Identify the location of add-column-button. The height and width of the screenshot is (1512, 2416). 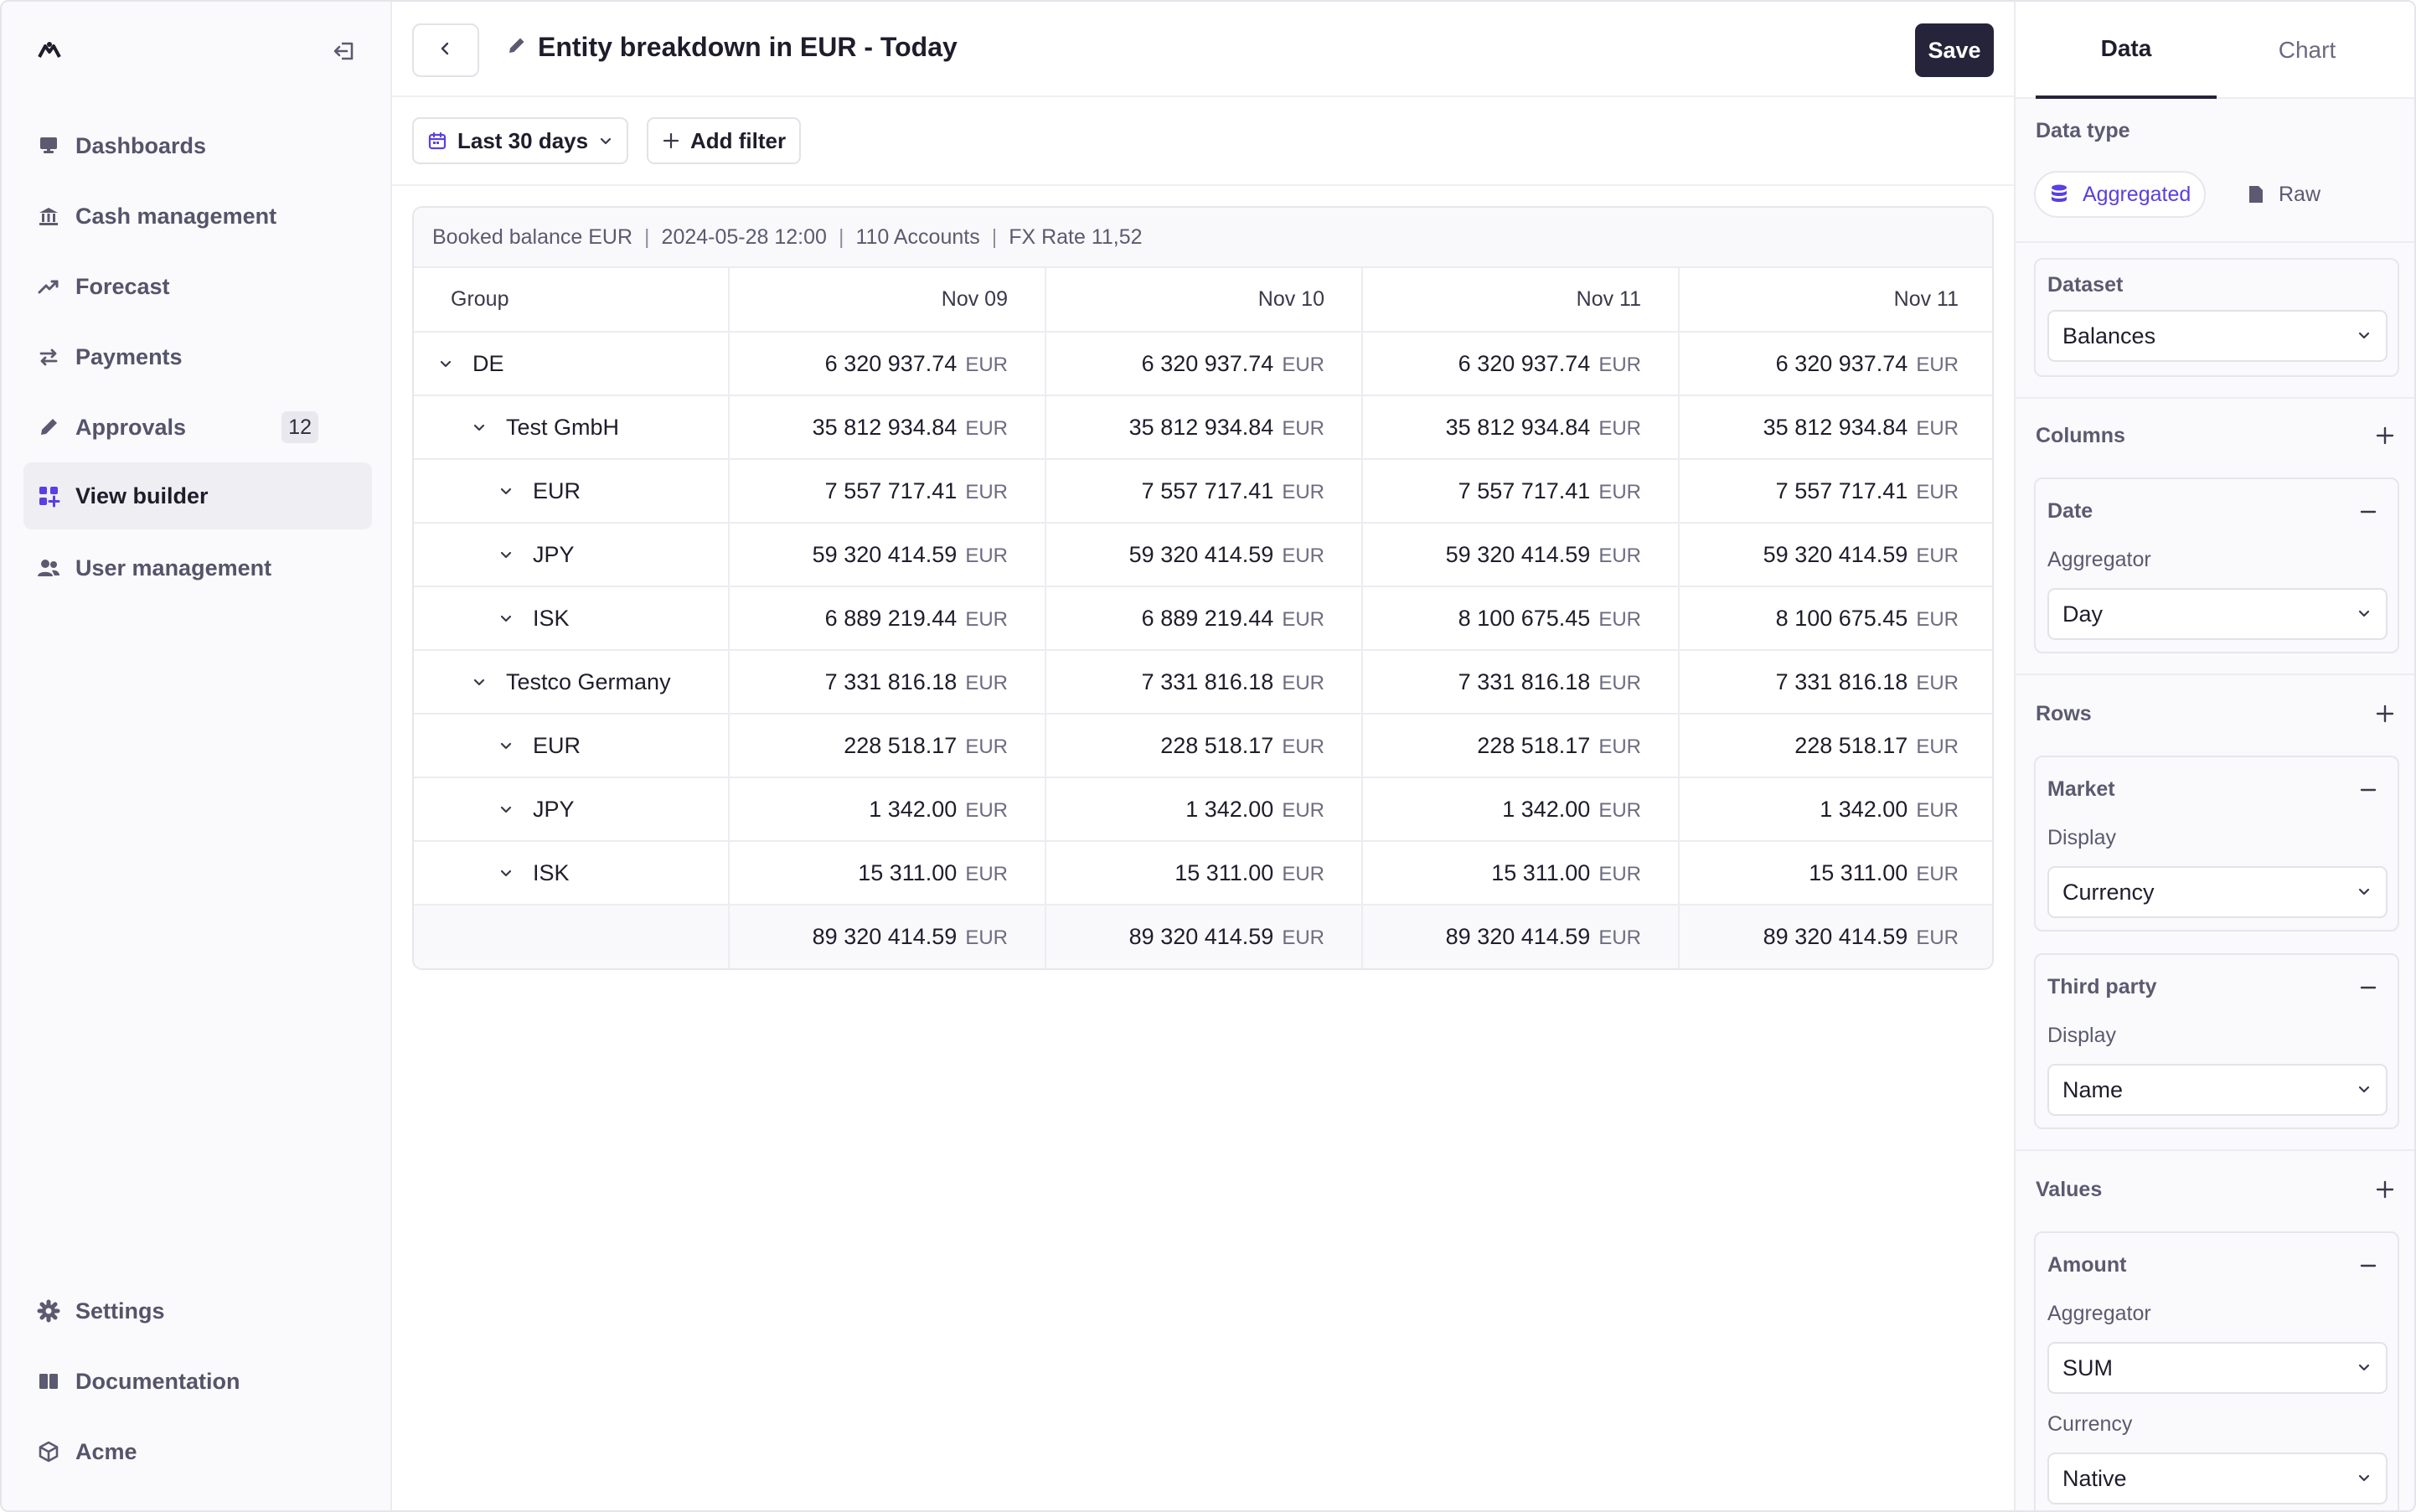
(2385, 435).